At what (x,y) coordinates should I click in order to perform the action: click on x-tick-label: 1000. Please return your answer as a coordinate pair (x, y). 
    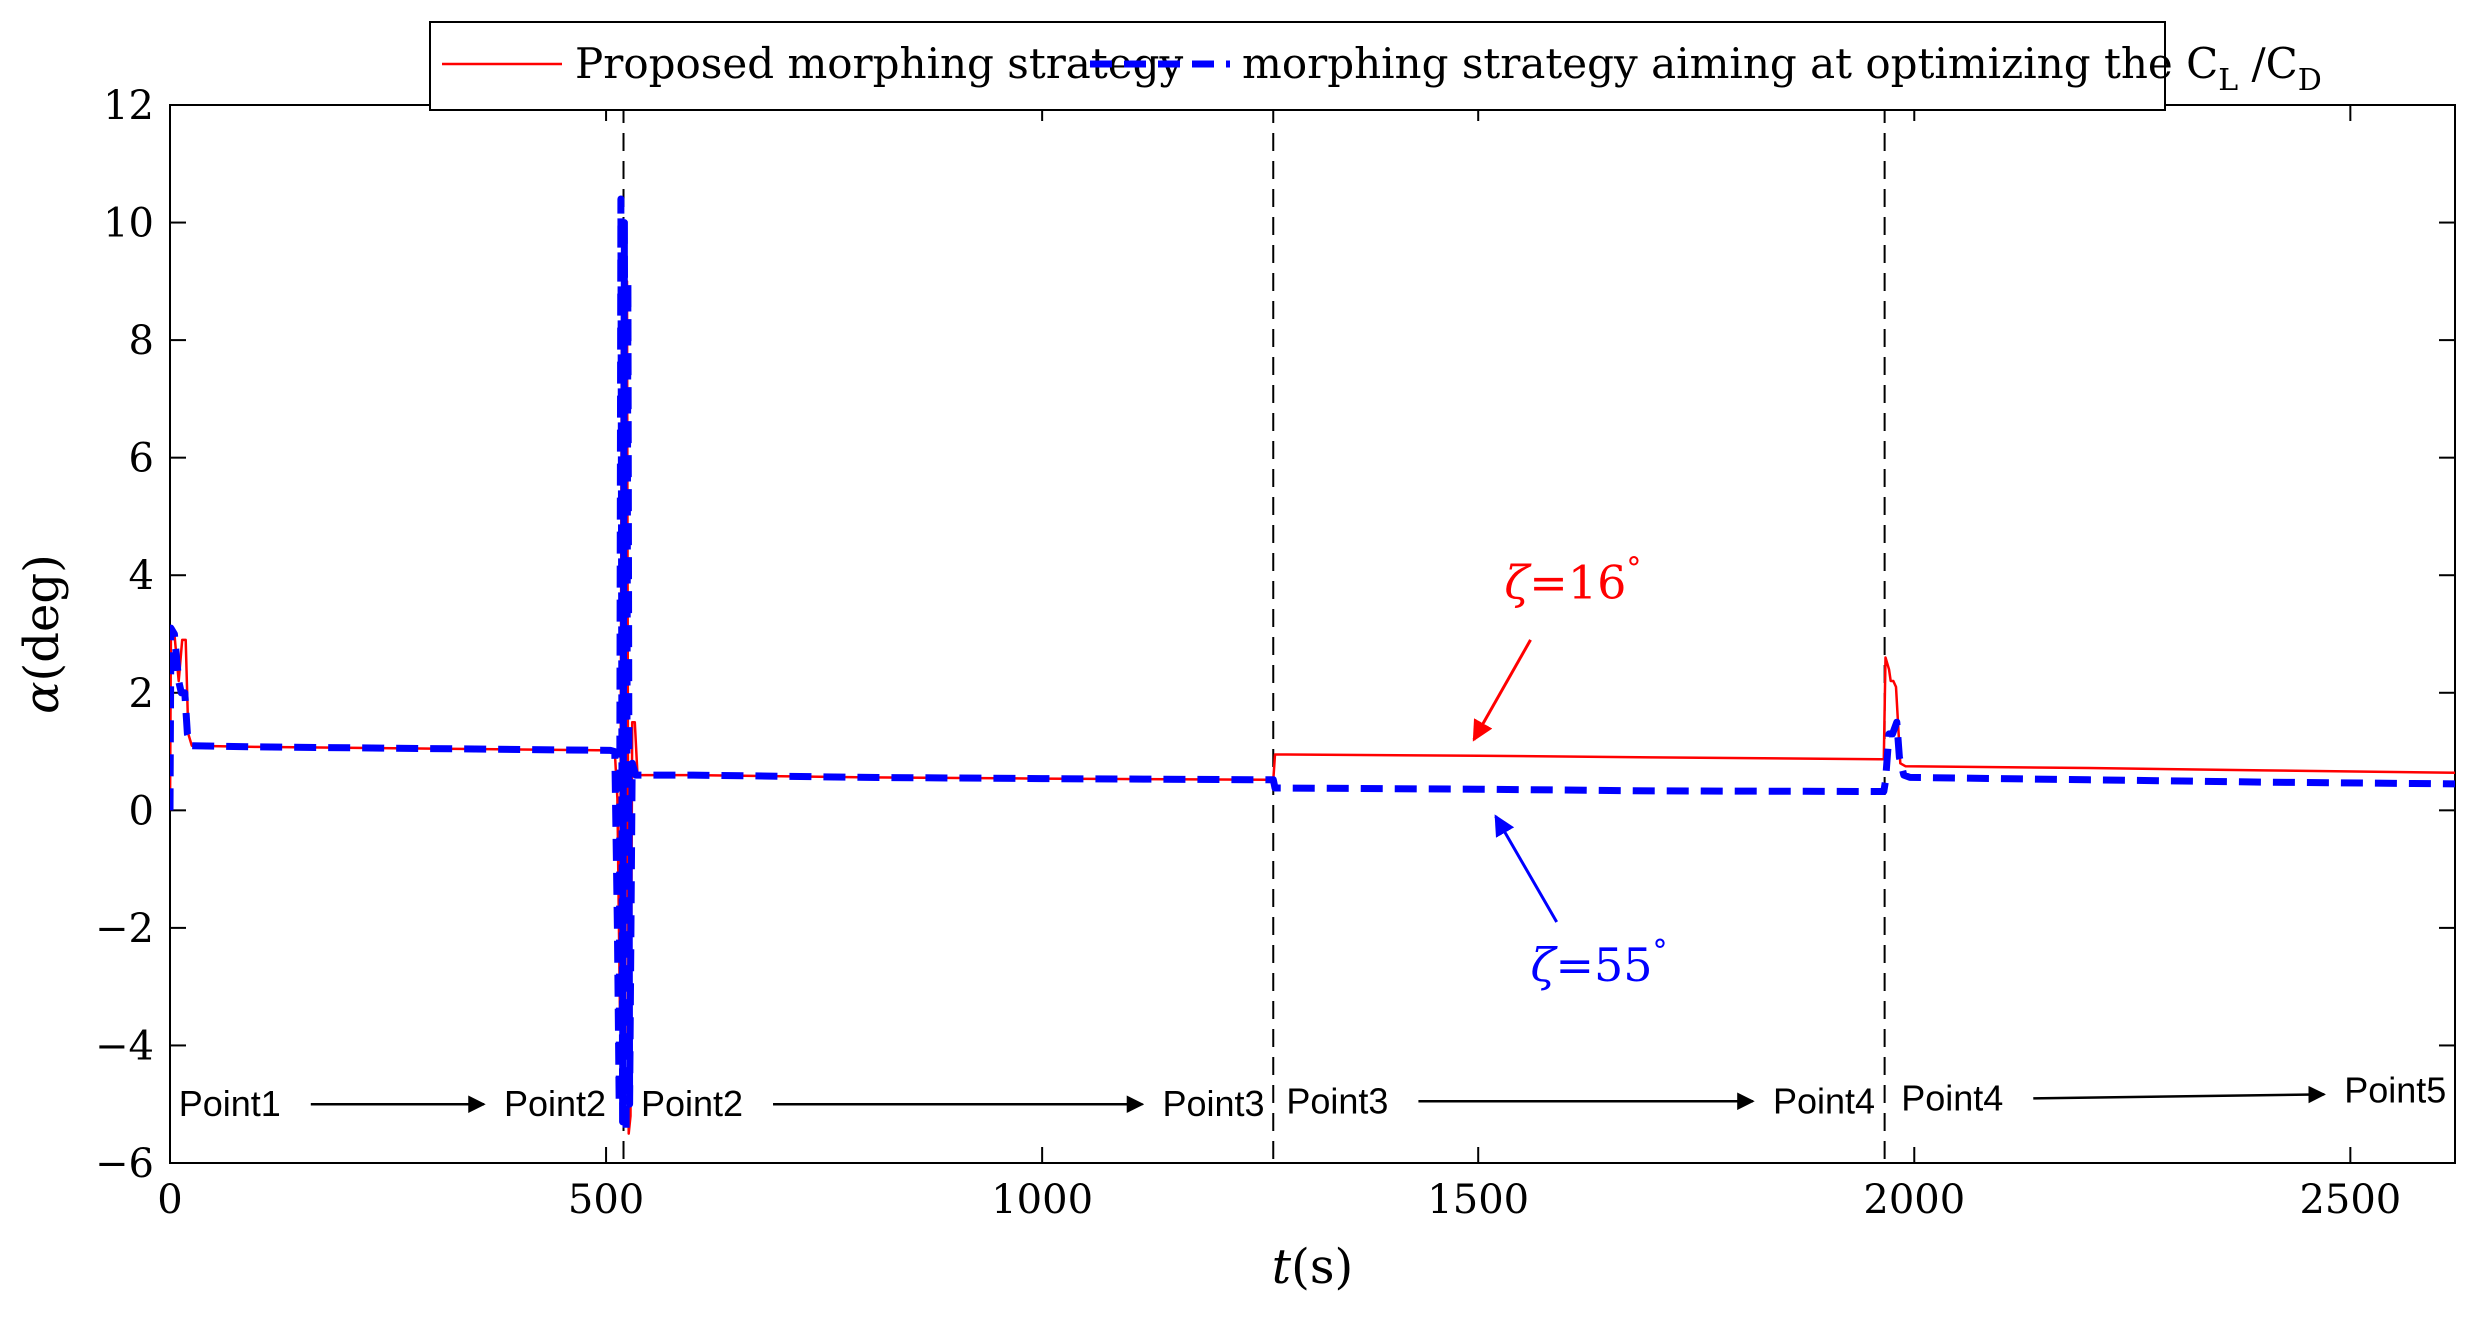
    Looking at the image, I should click on (1042, 1200).